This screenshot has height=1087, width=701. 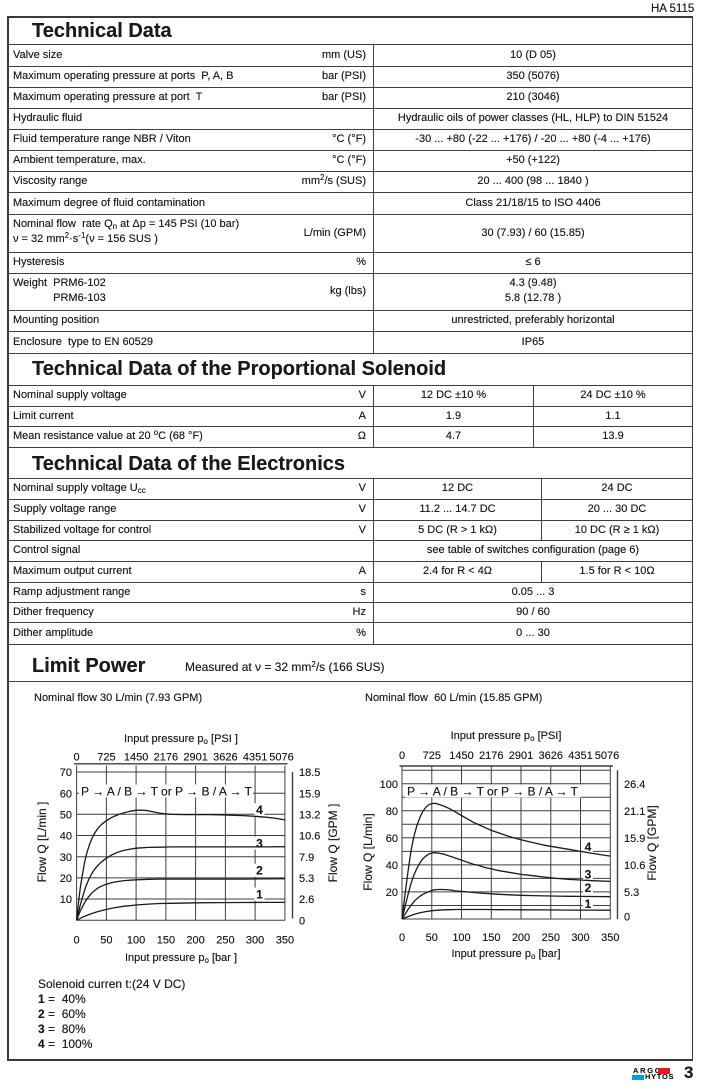 What do you see at coordinates (634, 812) in the screenshot?
I see `svg-text: 21.1` at bounding box center [634, 812].